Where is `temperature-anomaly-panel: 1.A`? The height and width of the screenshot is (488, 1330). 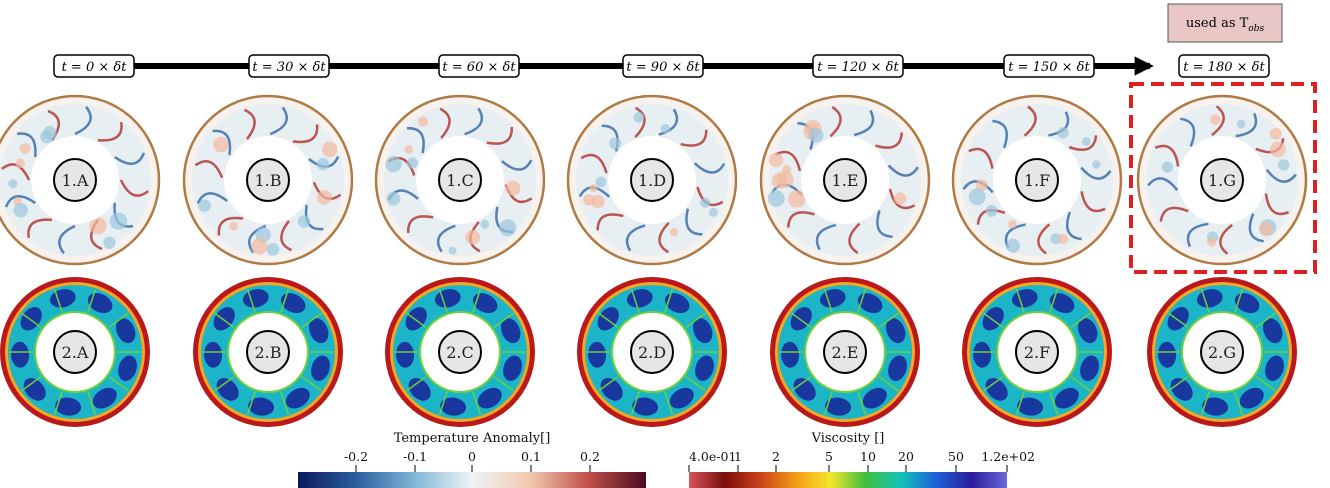
temperature-anomaly-panel: 1.A is located at coordinates (80, 180).